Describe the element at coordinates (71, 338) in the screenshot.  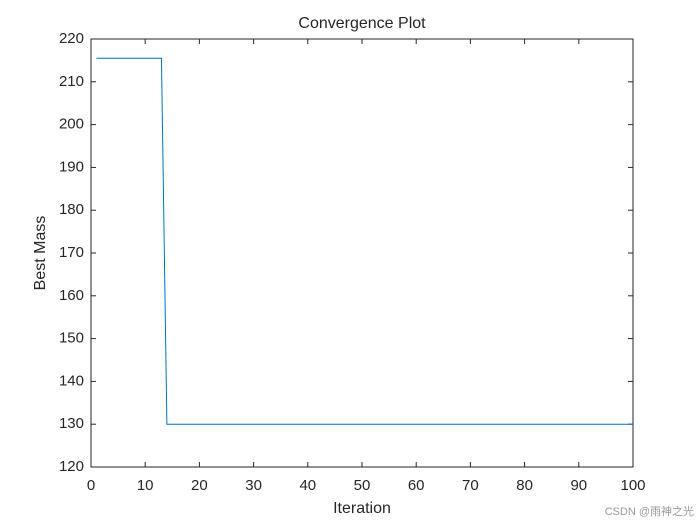
I see `y-tick-label: 150` at that location.